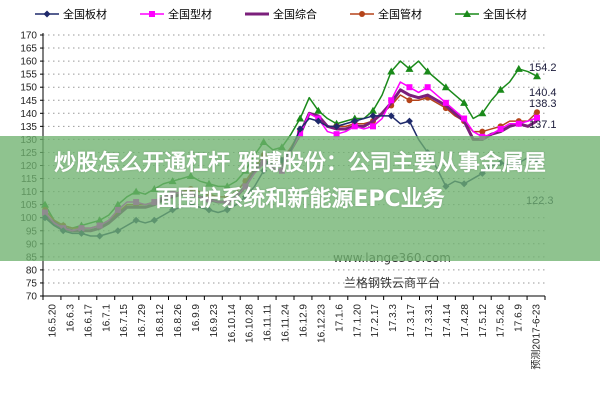  I want to click on x-tick-label: 17.6.9, so click(519, 318).